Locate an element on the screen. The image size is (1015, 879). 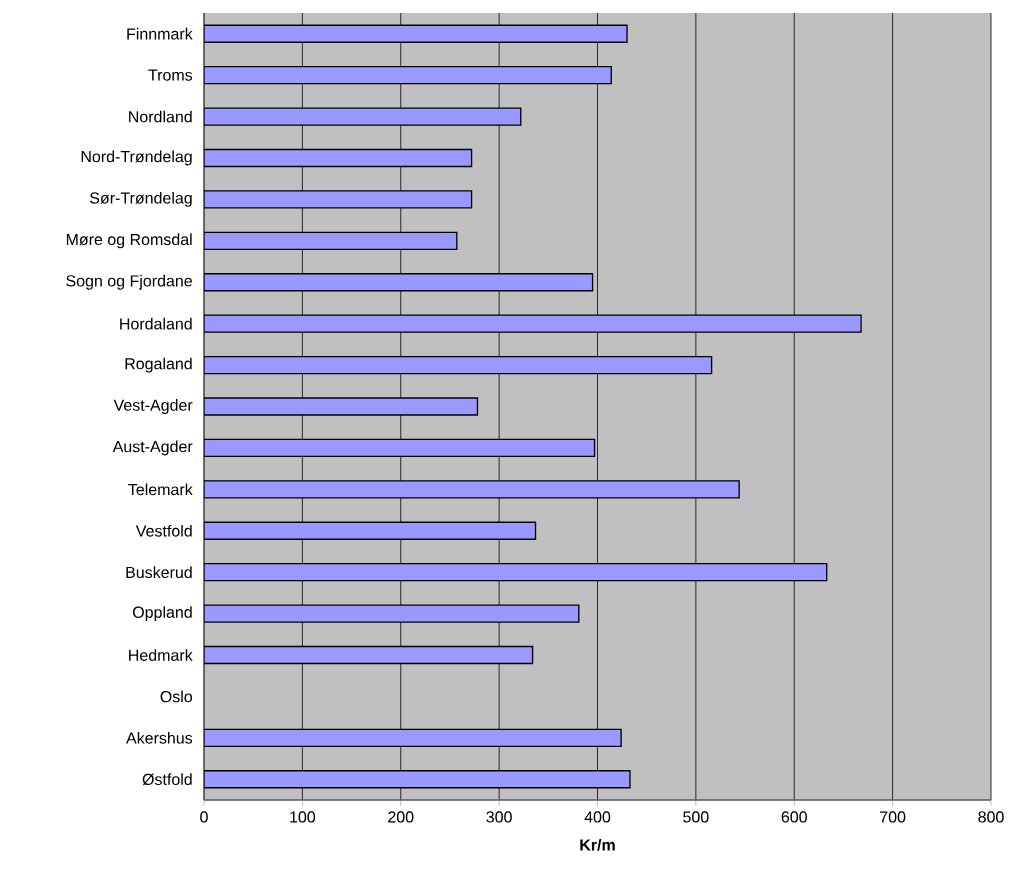
y-tick-label: Akershus is located at coordinates (159, 738).